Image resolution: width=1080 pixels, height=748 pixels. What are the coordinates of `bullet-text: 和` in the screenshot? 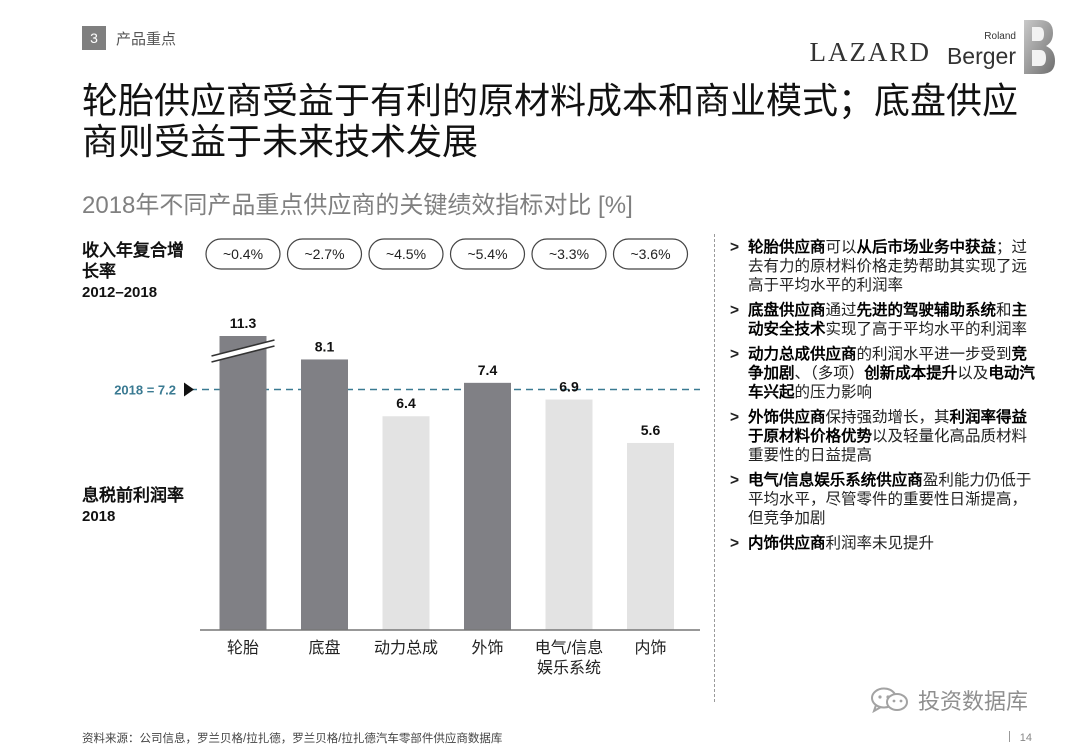 It's located at (1004, 310).